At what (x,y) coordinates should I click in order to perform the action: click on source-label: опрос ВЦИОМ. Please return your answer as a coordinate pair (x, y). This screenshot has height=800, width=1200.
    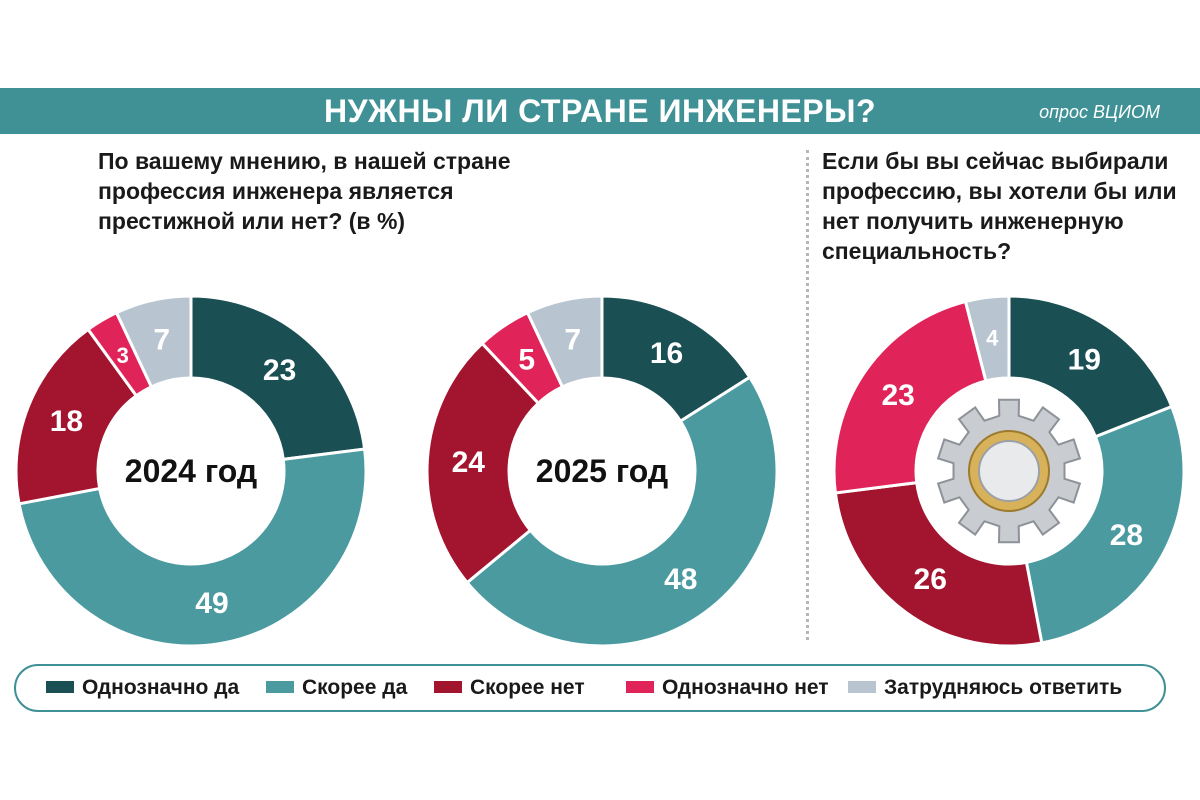
    Looking at the image, I should click on (1099, 112).